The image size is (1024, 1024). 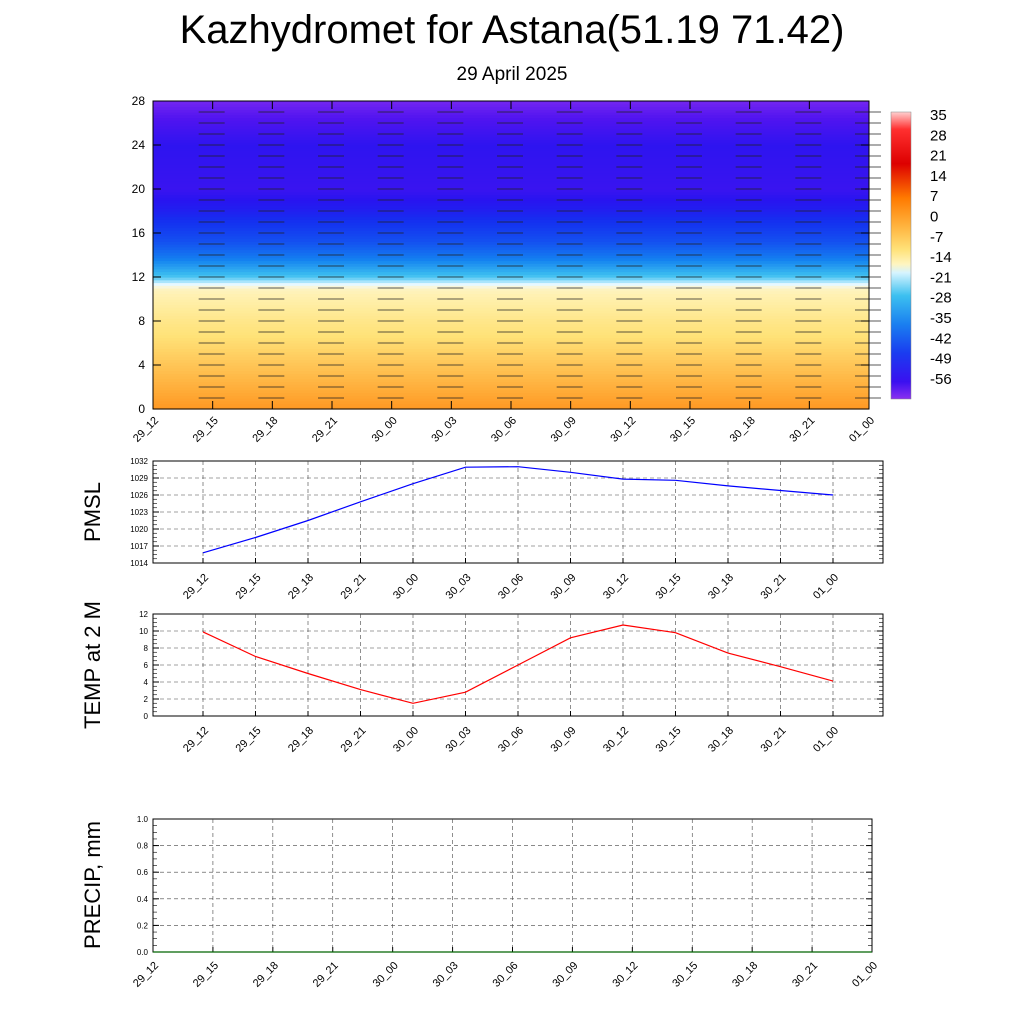 I want to click on y-tick-label: 1017, so click(x=139, y=546).